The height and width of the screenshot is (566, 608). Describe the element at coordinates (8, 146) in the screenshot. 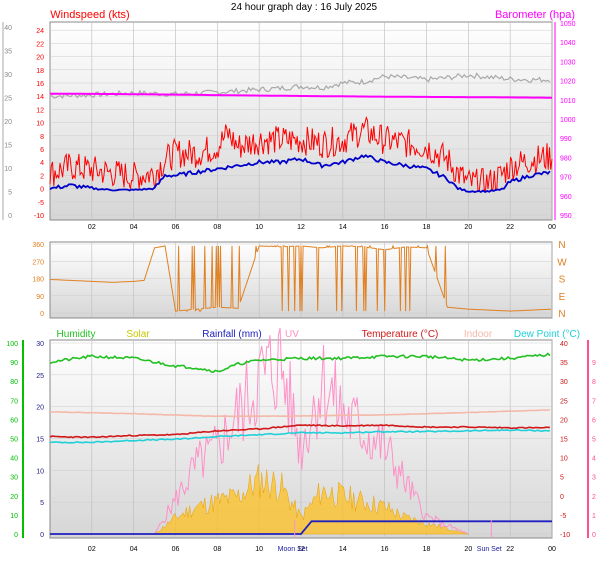

I see `wind-outer-ytick-15: 15` at that location.